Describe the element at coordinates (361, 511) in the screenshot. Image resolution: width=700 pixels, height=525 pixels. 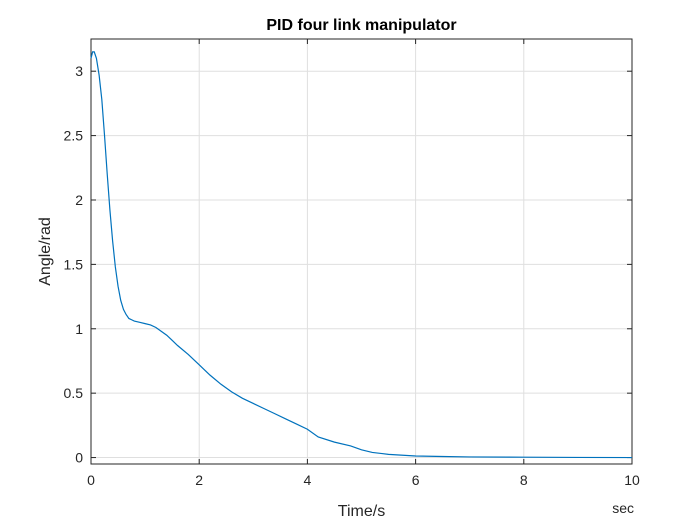
I see `x-axis-label: Time/s` at that location.